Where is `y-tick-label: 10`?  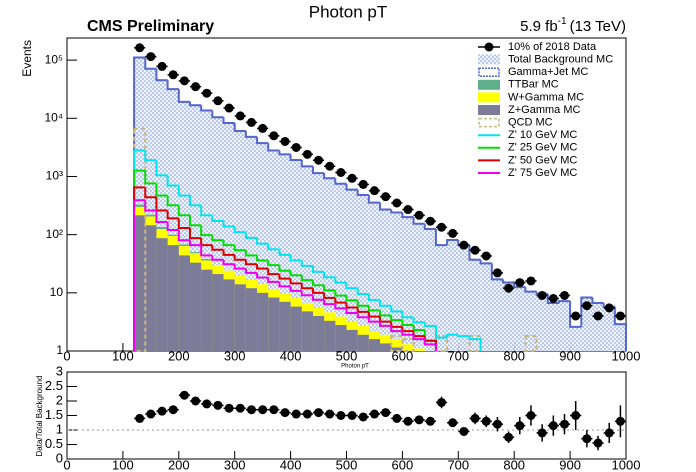
y-tick-label: 10 is located at coordinates (57, 292).